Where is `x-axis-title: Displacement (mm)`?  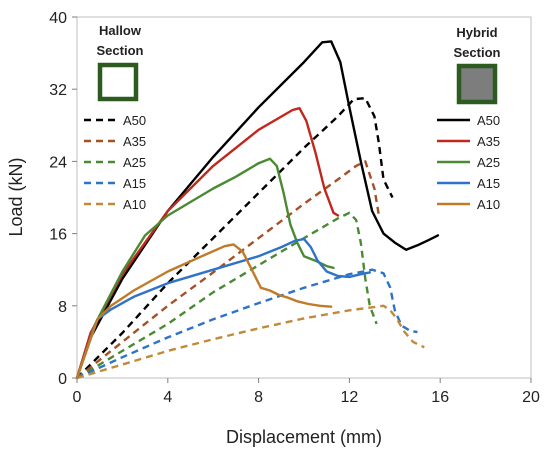
x-axis-title: Displacement (mm) is located at coordinates (304, 437).